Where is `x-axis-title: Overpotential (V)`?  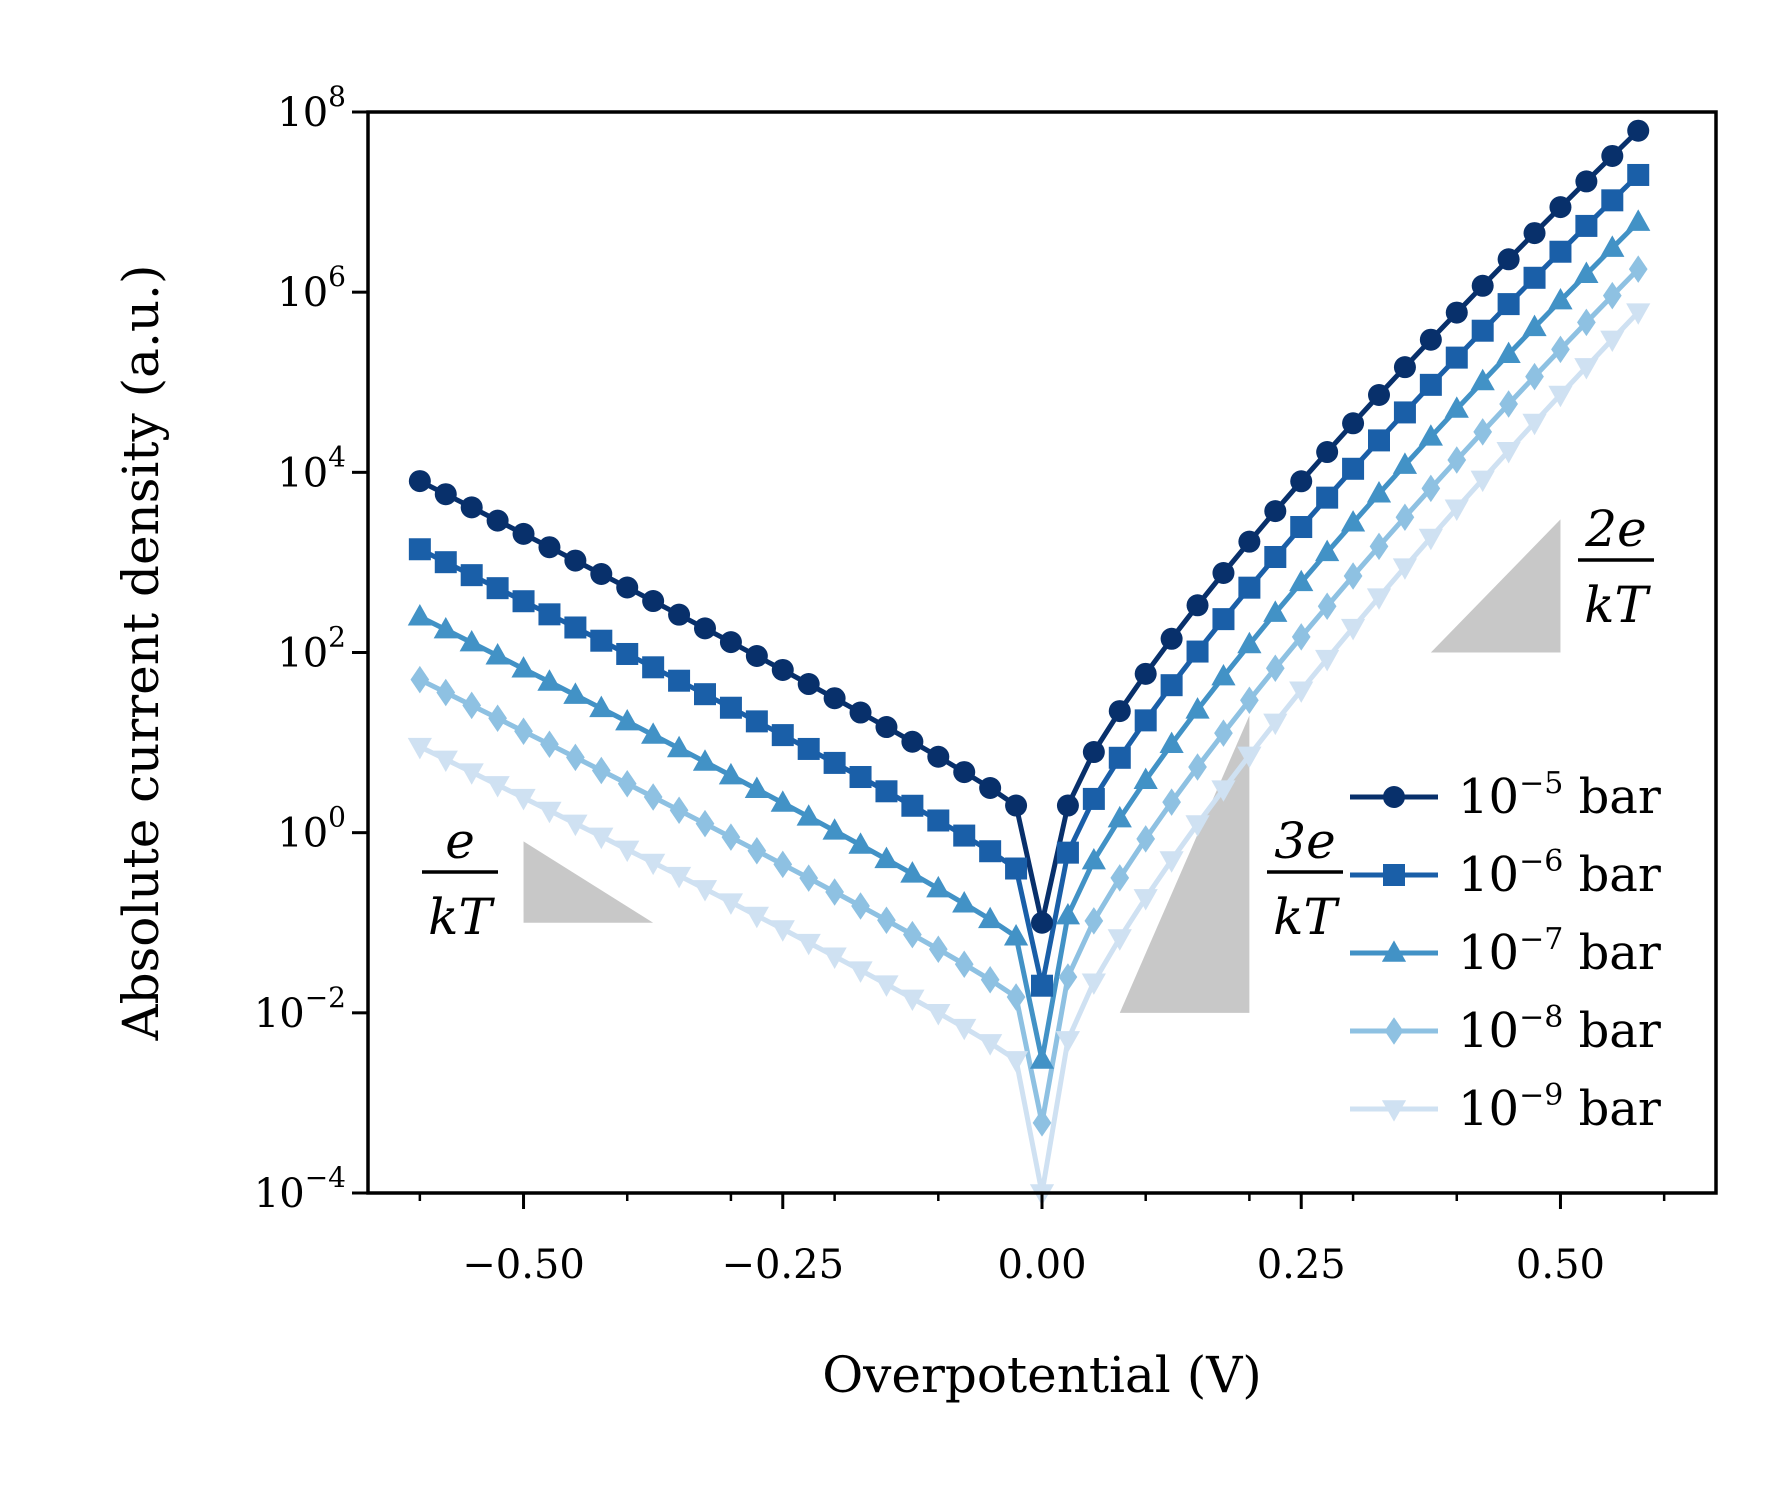
x-axis-title: Overpotential (V) is located at coordinates (1042, 1375).